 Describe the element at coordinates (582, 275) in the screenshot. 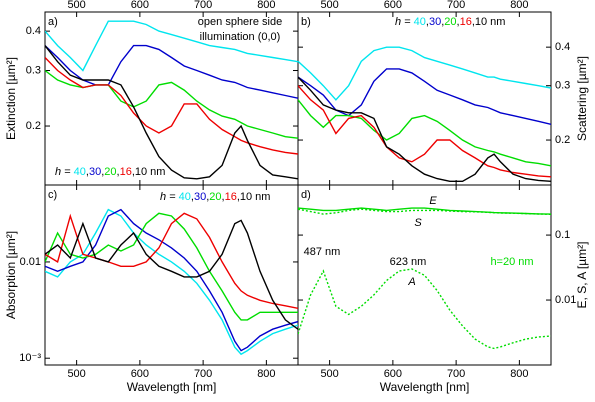

I see `y-axis-label: E, S, A [µm²]` at that location.